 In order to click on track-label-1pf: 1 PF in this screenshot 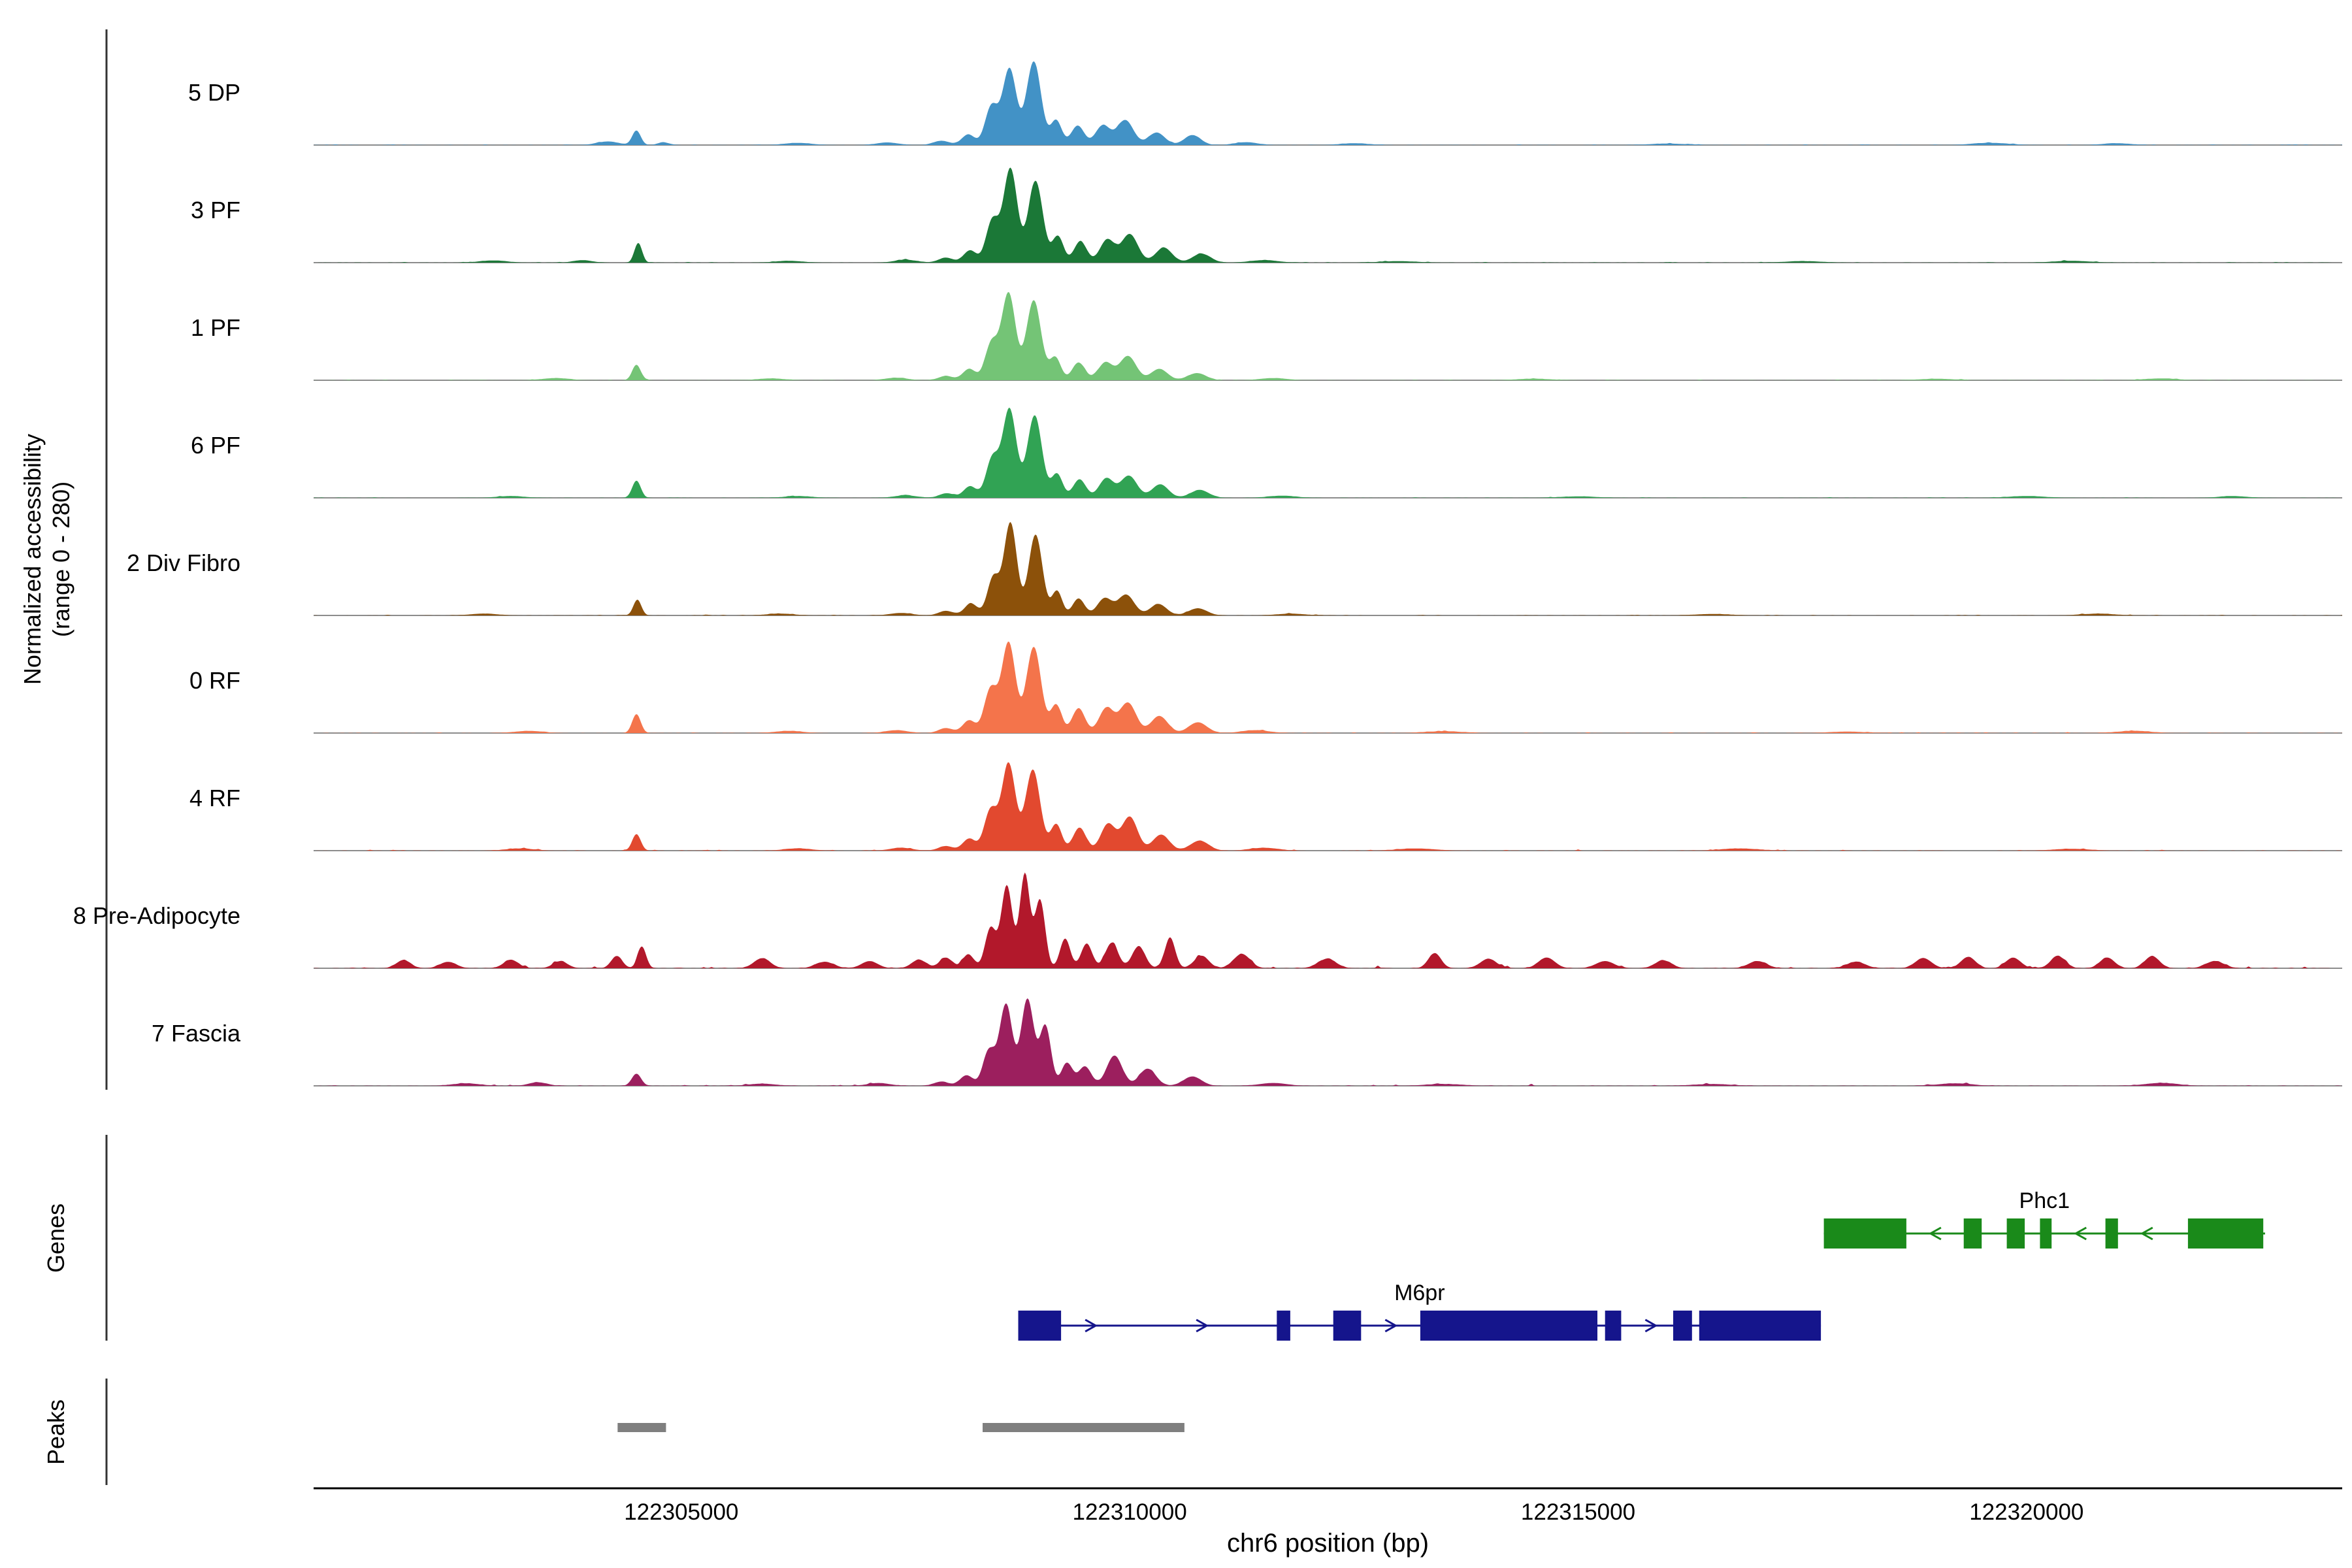, I will do `click(215, 327)`.